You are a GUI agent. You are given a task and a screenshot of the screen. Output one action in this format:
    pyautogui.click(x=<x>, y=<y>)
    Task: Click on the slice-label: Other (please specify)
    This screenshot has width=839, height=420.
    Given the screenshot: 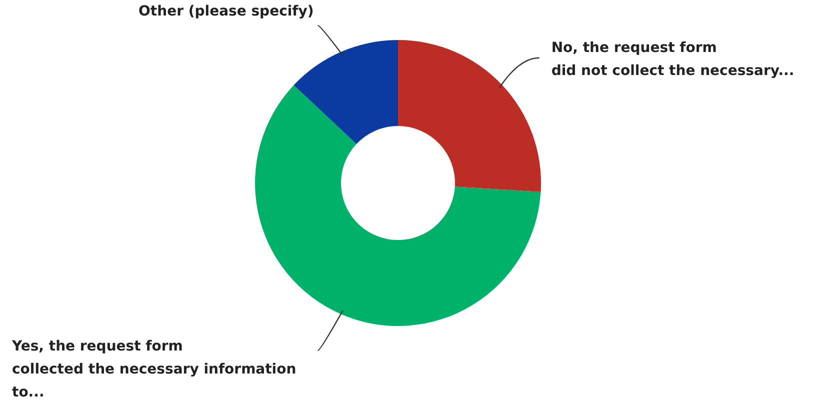 What is the action you would take?
    pyautogui.click(x=226, y=11)
    